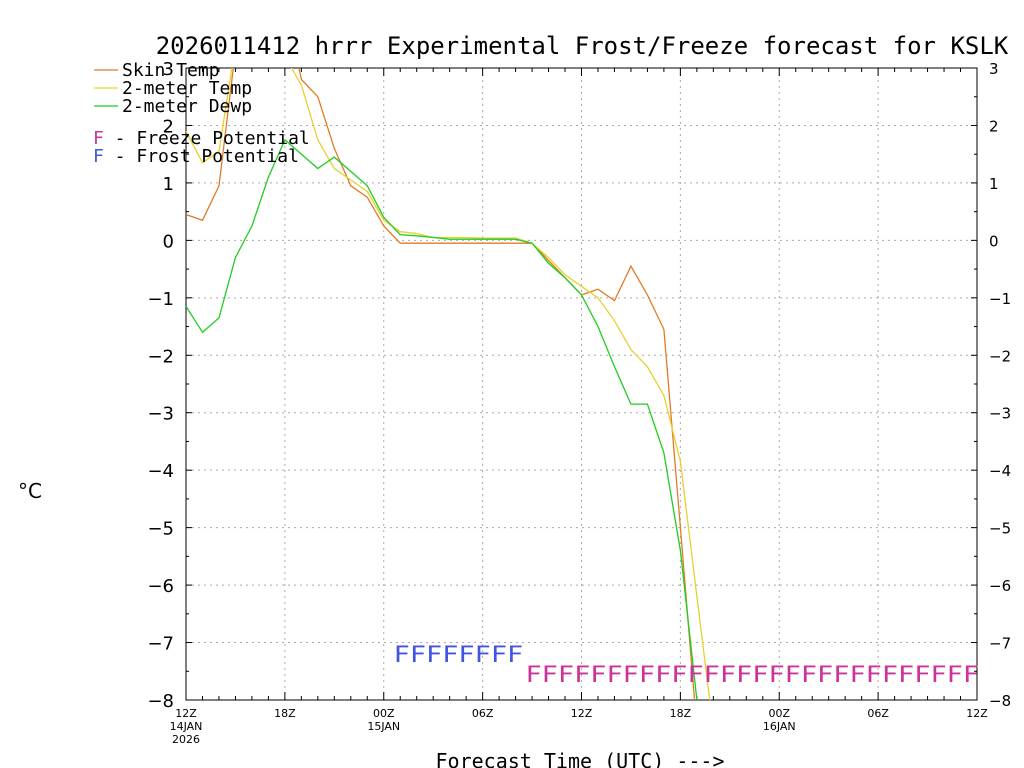 The width and height of the screenshot is (1024, 768). Describe the element at coordinates (994, 69) in the screenshot. I see `y-tick-label-right: 3` at that location.